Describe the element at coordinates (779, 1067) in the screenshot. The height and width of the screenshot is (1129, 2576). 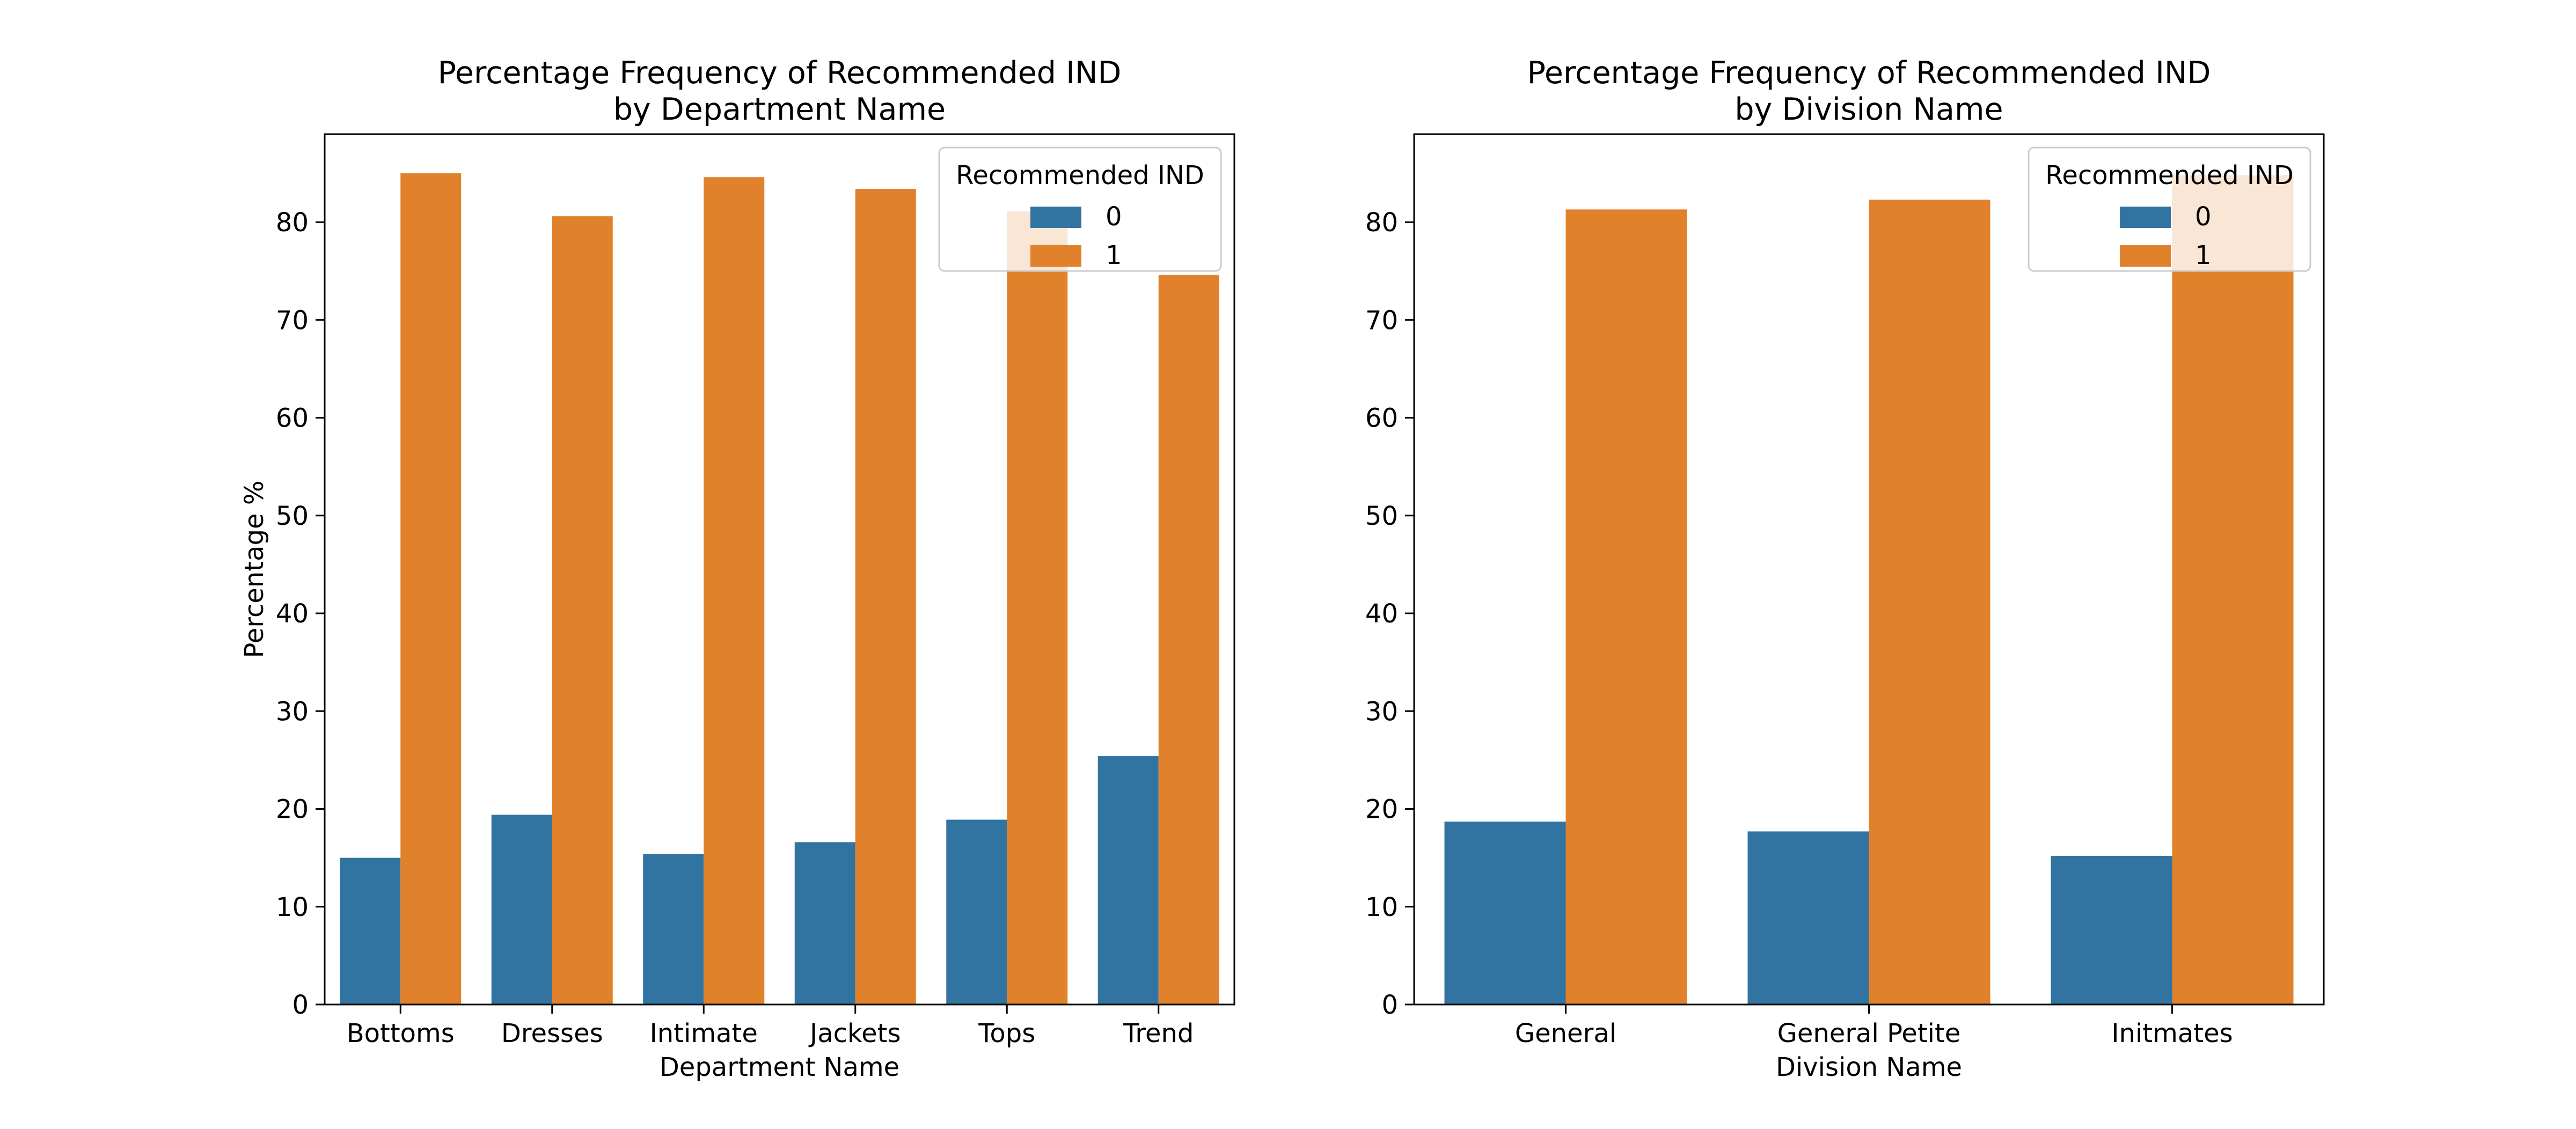
I see `x-axis-label: Department Name` at that location.